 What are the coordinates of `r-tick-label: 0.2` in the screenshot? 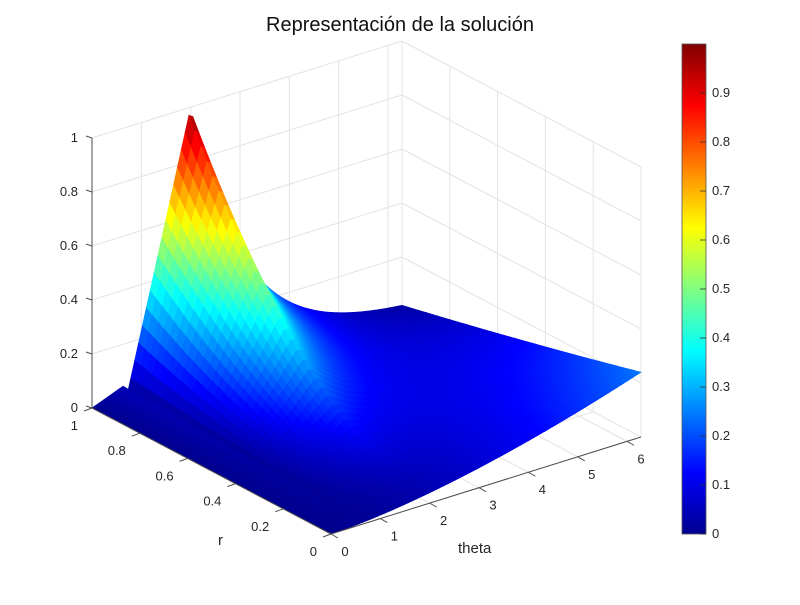 It's located at (260, 526).